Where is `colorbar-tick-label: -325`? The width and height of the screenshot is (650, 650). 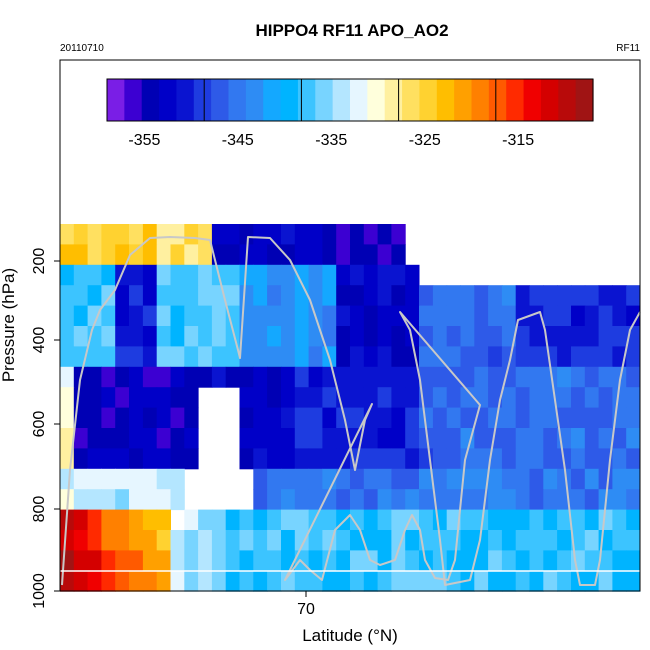
colorbar-tick-label: -325 is located at coordinates (425, 140).